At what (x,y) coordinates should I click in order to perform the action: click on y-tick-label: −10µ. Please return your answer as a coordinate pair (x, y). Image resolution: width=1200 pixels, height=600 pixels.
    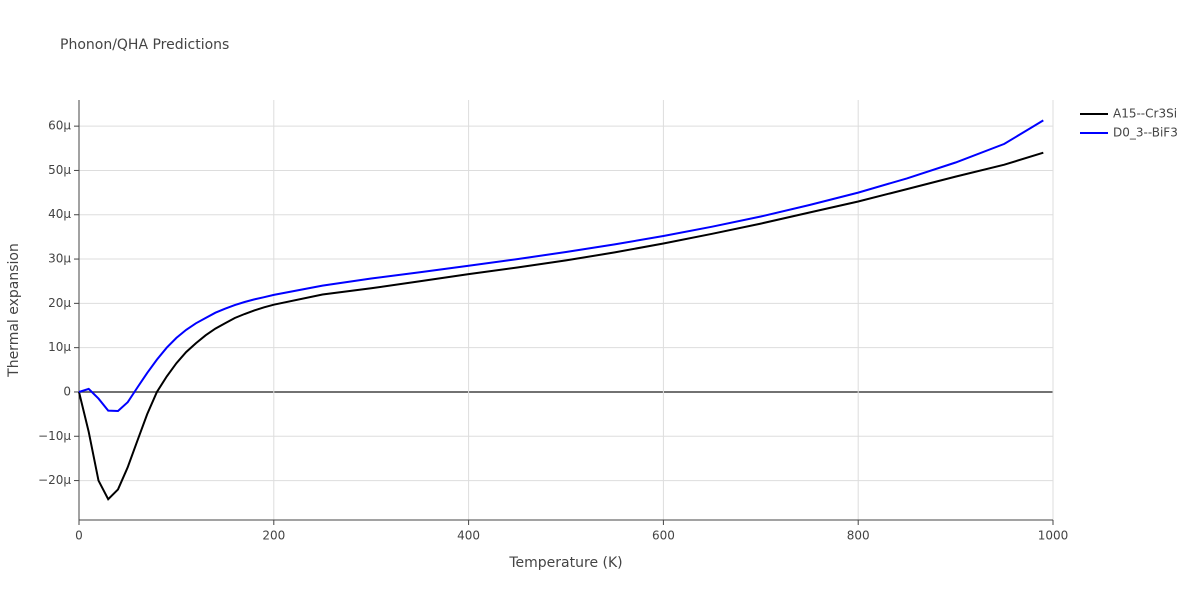
    Looking at the image, I should click on (54, 436).